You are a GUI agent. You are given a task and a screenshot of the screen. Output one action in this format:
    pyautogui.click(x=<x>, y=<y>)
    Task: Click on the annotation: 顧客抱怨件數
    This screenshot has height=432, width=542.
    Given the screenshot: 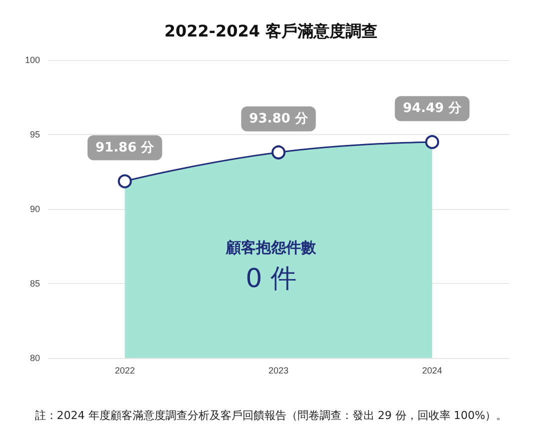 What is the action you would take?
    pyautogui.click(x=271, y=247)
    